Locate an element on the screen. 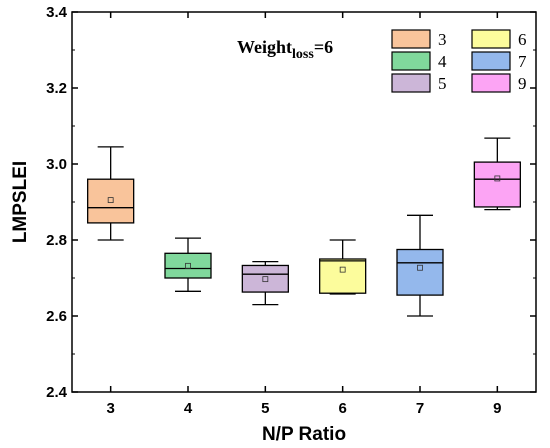 This screenshot has width=550, height=448. y-tick-label: 3.2 is located at coordinates (56, 88).